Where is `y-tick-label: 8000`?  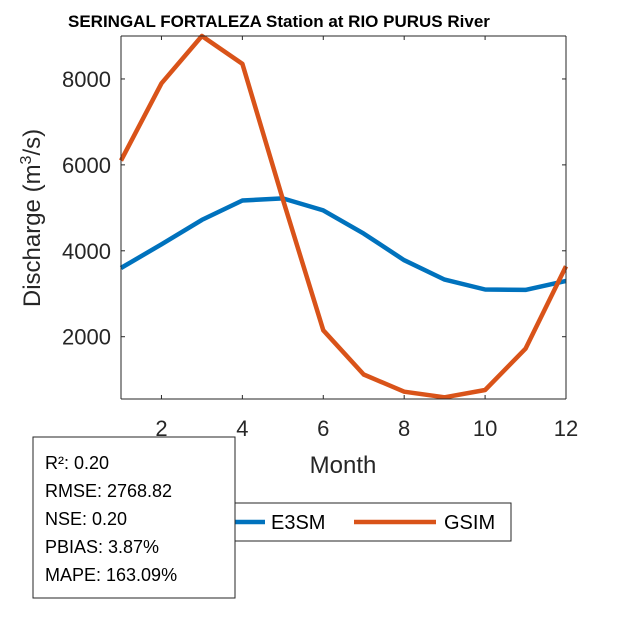
y-tick-label: 8000 is located at coordinates (86, 79).